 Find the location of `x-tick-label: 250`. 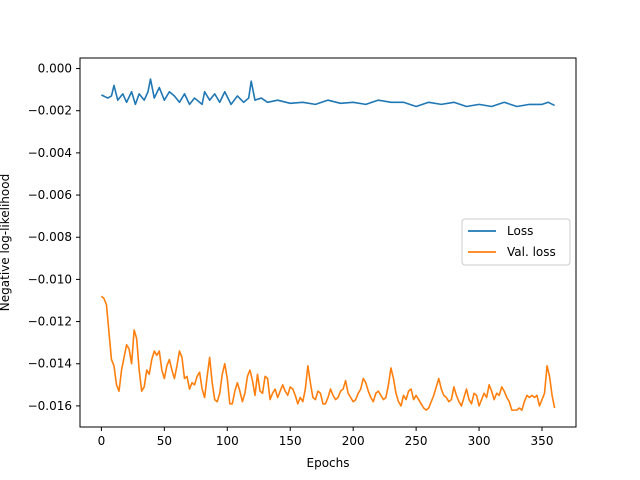

x-tick-label: 250 is located at coordinates (416, 441).